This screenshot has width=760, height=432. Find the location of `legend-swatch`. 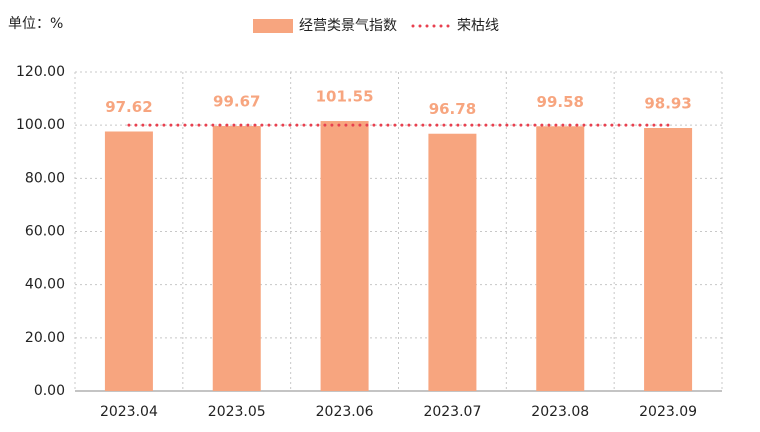

legend-swatch is located at coordinates (273, 26).